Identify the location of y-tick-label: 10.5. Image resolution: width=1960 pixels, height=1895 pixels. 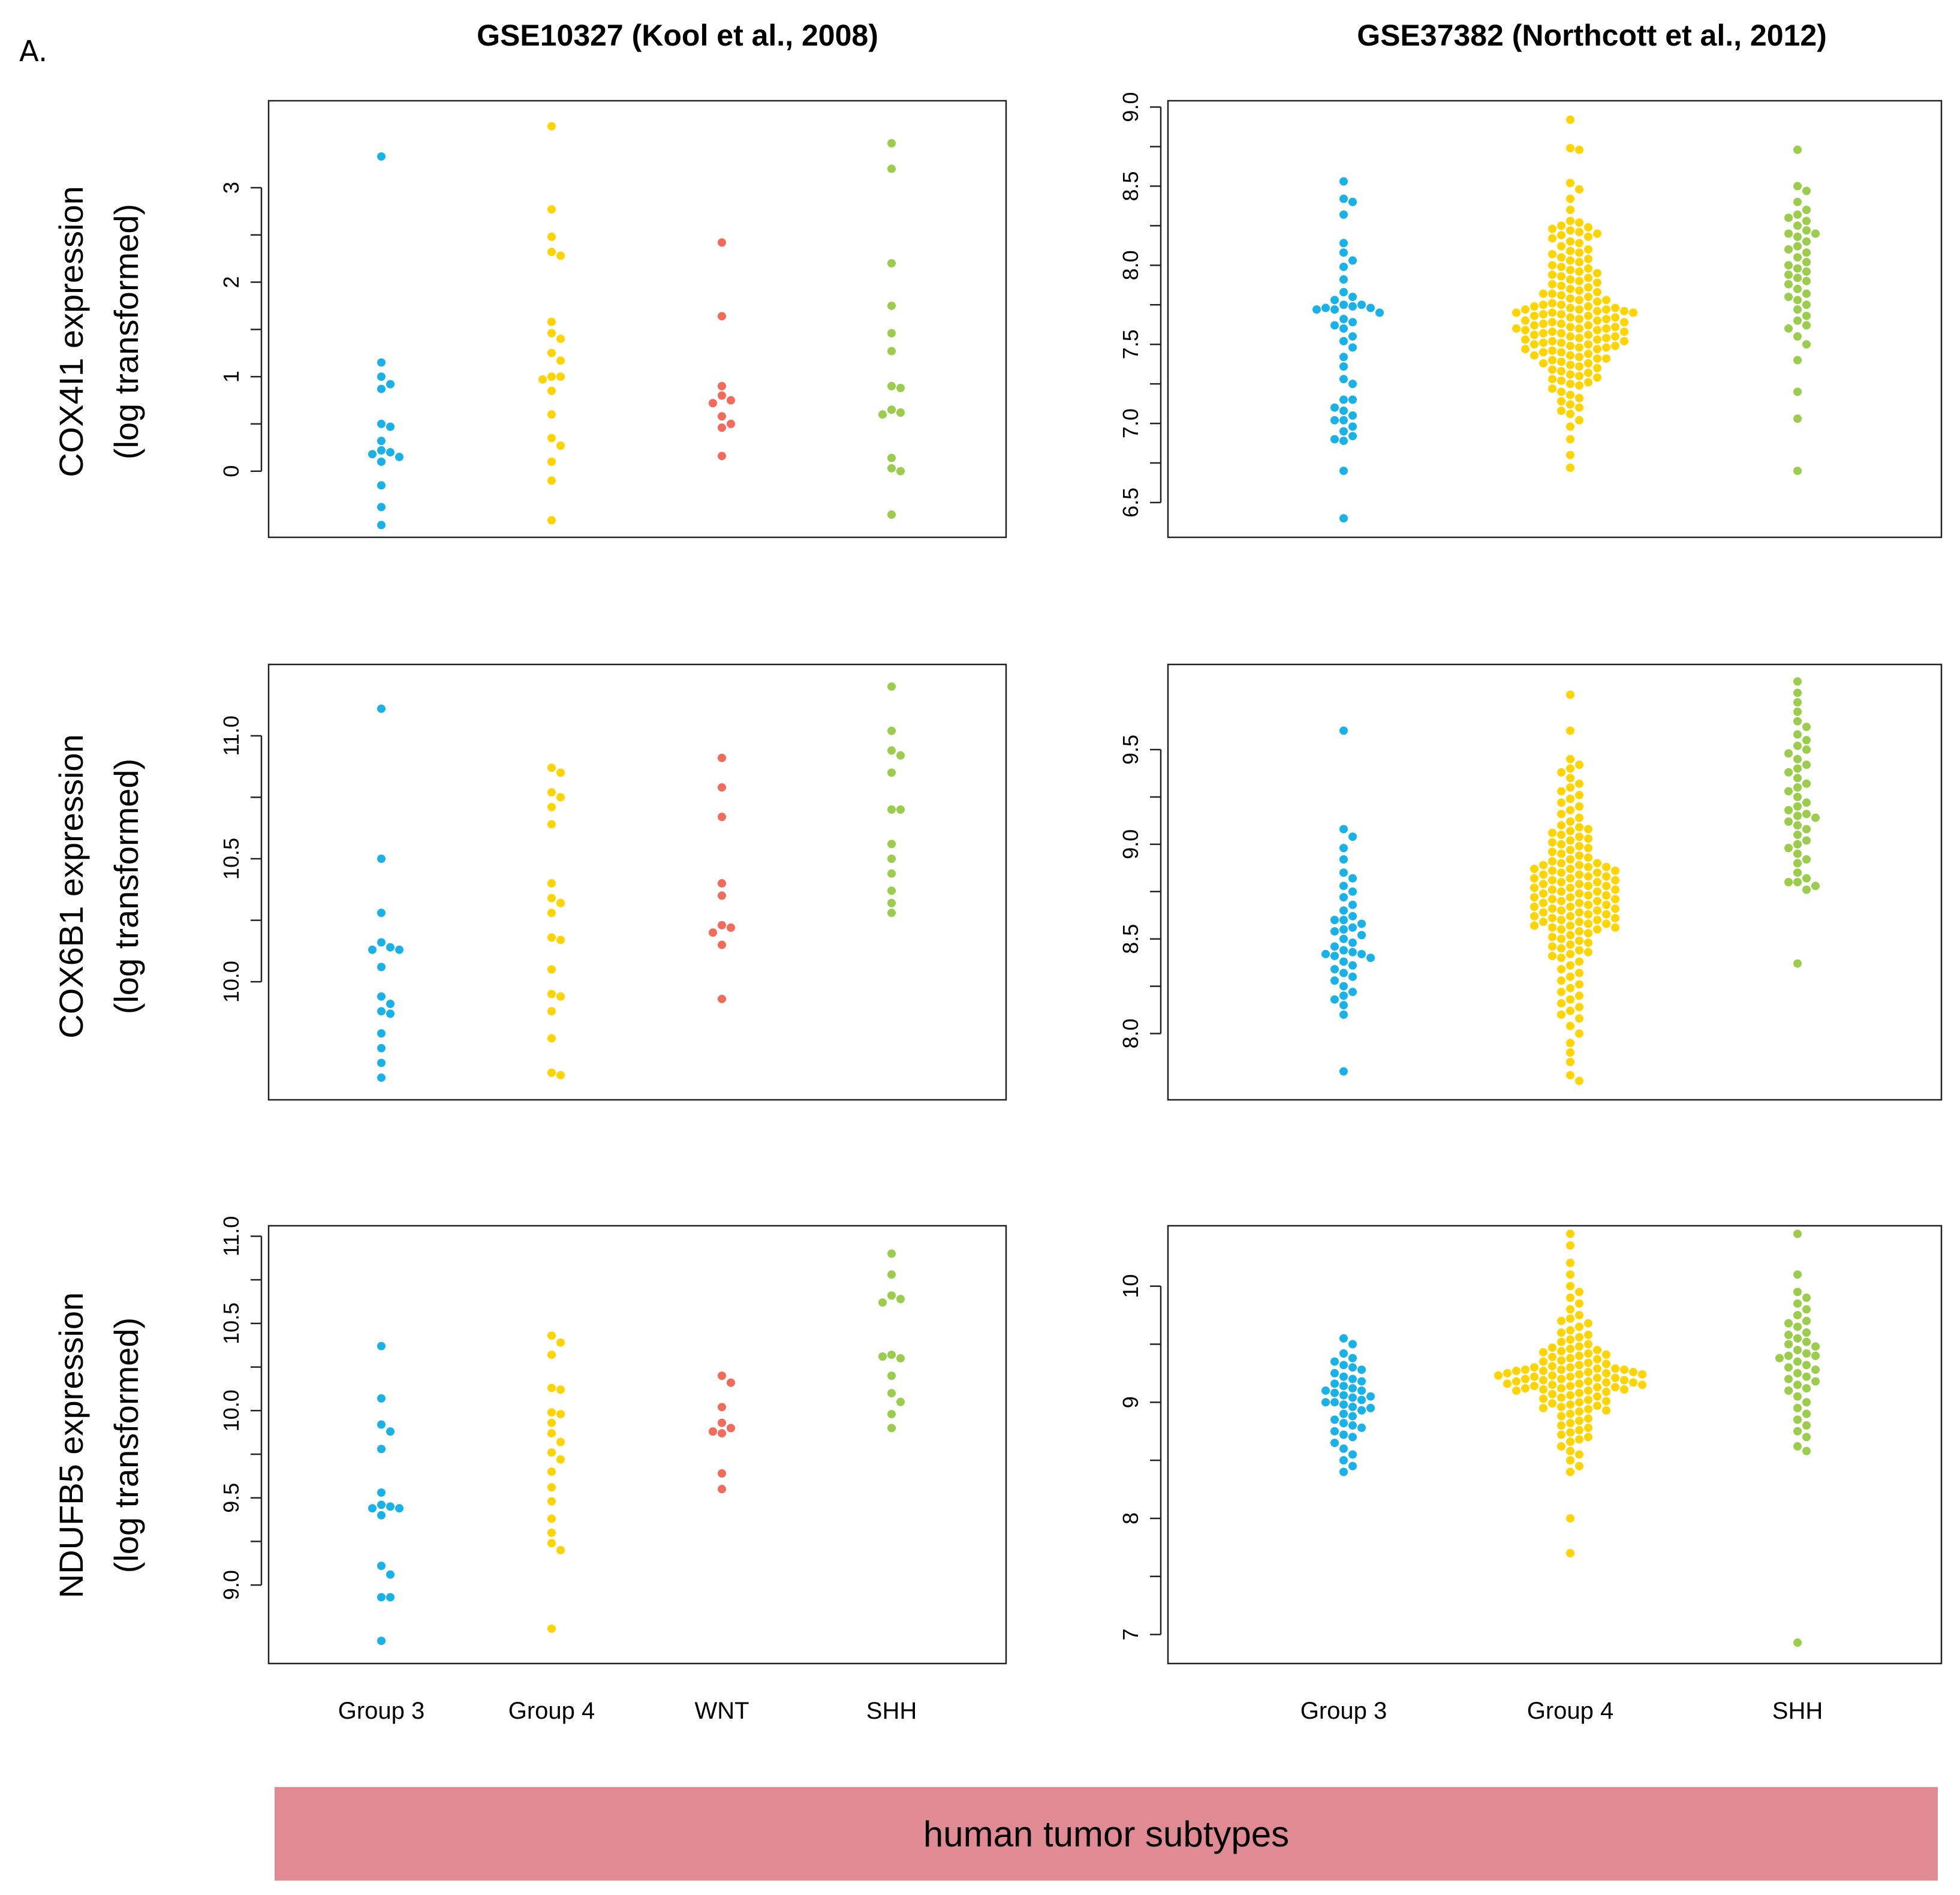
(231, 859).